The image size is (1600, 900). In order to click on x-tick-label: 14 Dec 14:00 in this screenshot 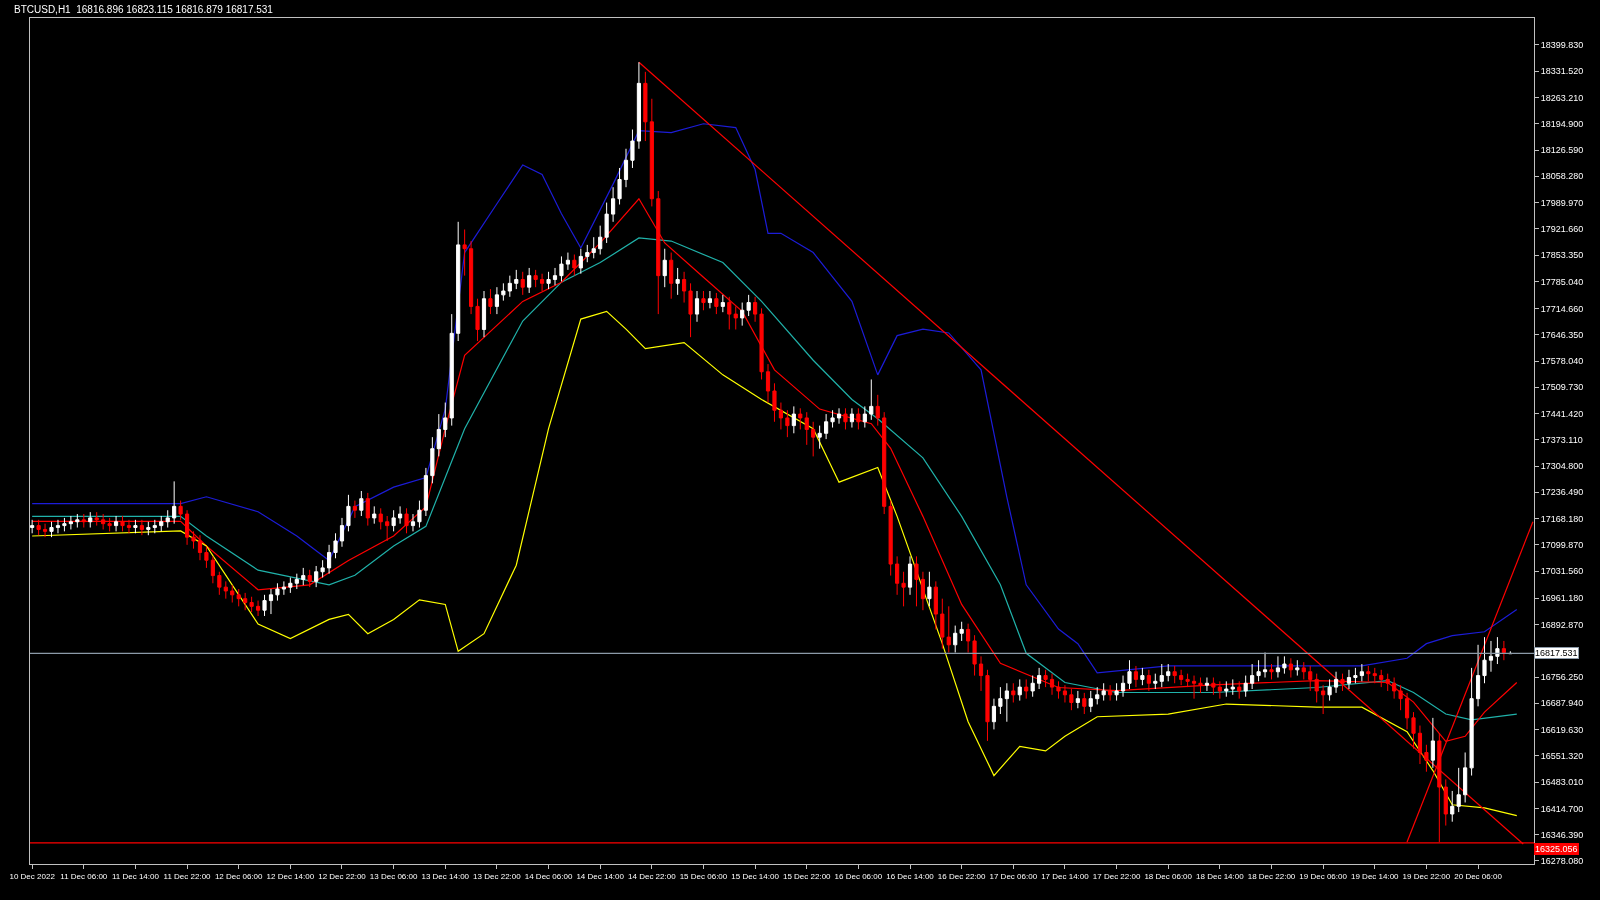, I will do `click(600, 876)`.